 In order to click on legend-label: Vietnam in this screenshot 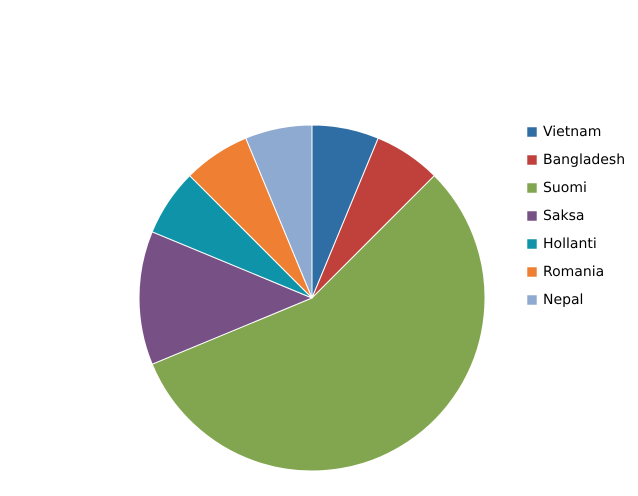, I will do `click(572, 132)`.